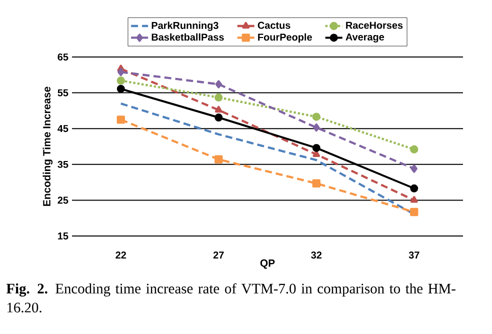  Describe the element at coordinates (47, 146) in the screenshot. I see `y-axis-title: Encoding Time Increase` at that location.